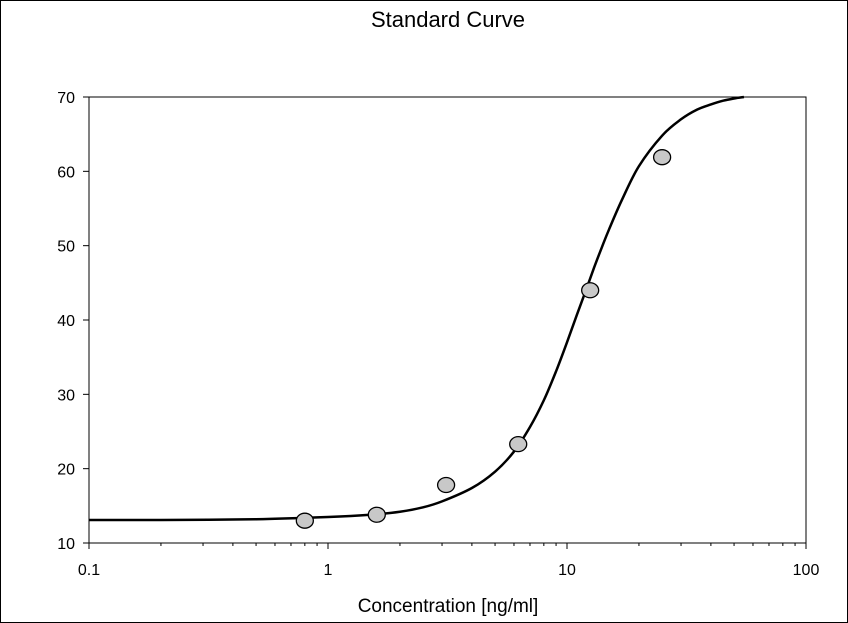  What do you see at coordinates (328, 570) in the screenshot?
I see `x-tick-label: 1` at bounding box center [328, 570].